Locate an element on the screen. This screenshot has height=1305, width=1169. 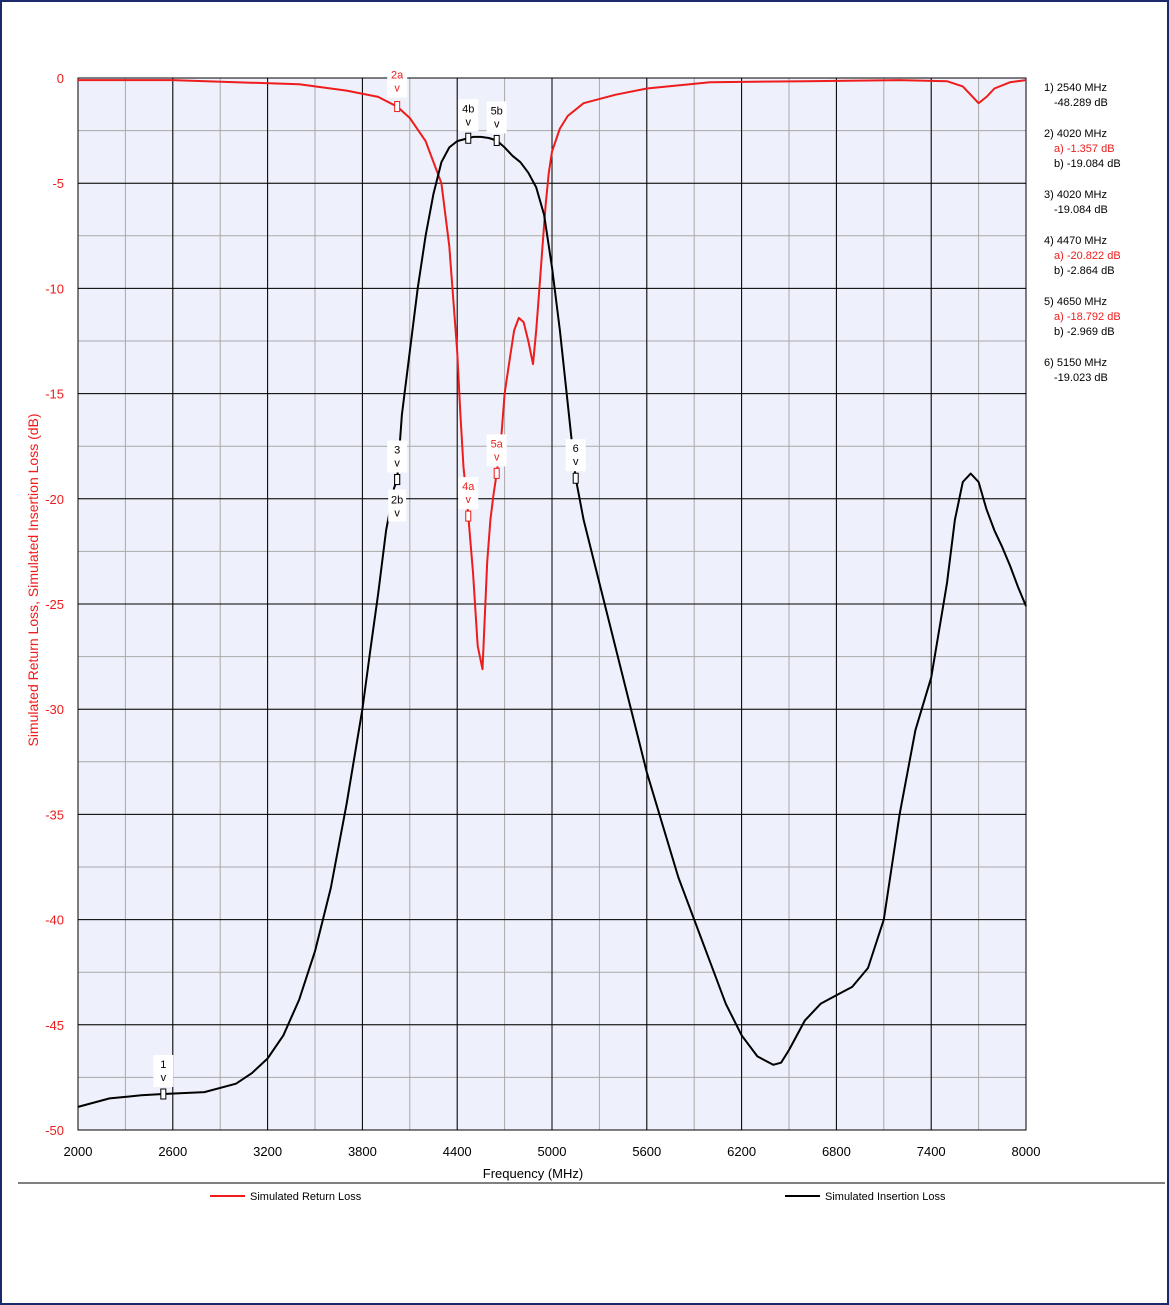
marker-label: 4a is located at coordinates (468, 487).